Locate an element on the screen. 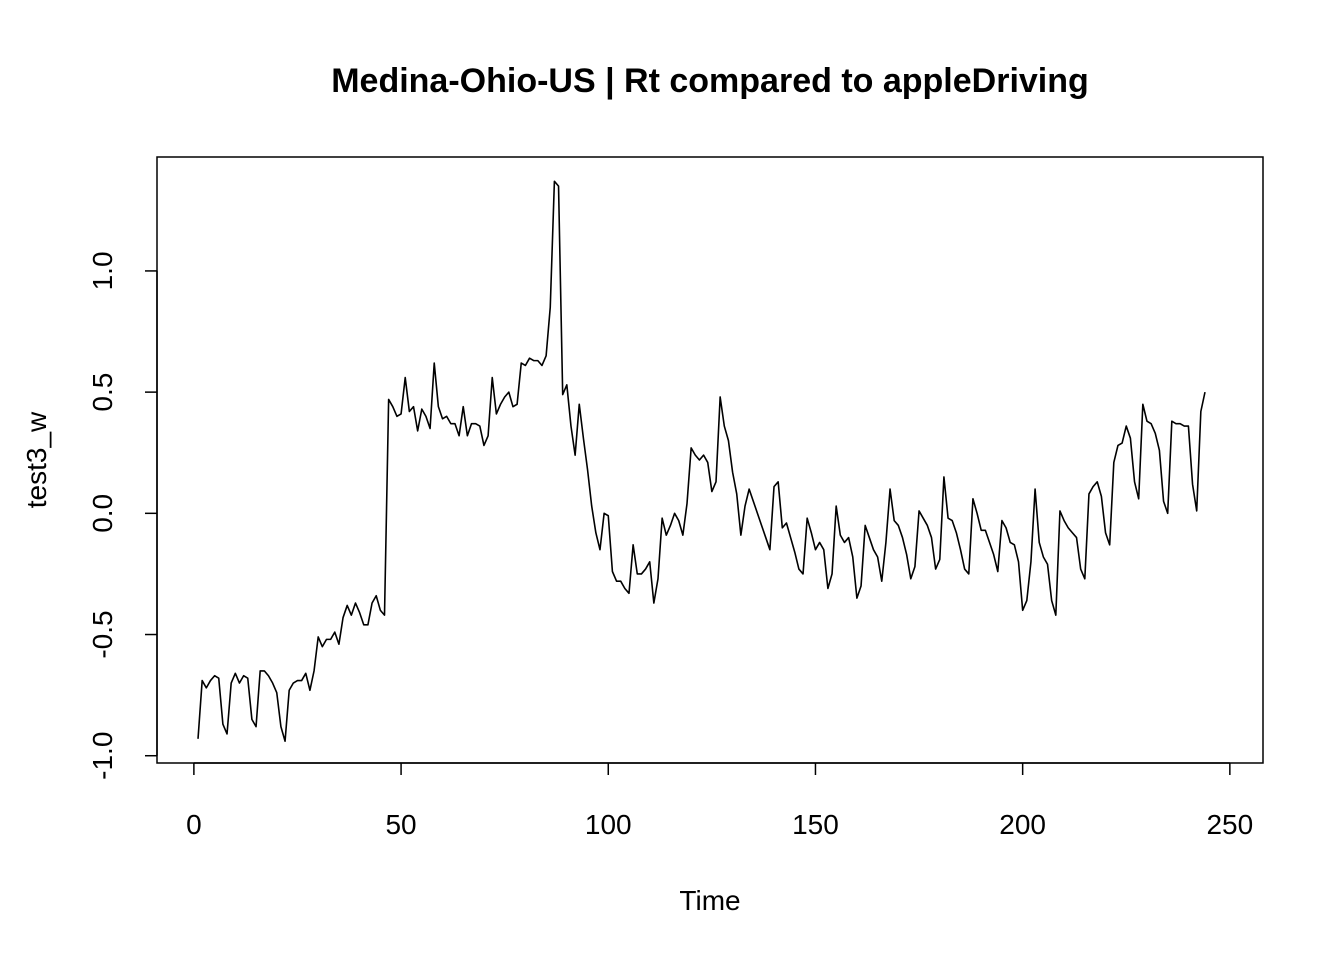 This screenshot has width=1344, height=960. y-tick-label: 0.0 is located at coordinates (102, 513).